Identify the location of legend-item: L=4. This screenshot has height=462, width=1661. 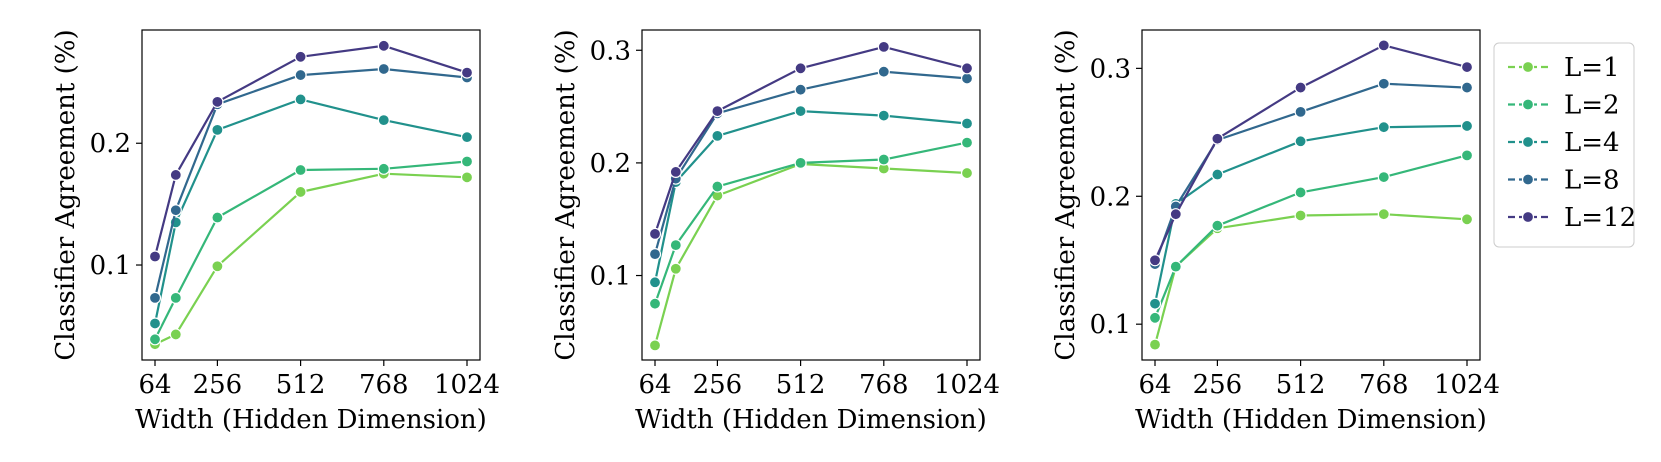
(1564, 143).